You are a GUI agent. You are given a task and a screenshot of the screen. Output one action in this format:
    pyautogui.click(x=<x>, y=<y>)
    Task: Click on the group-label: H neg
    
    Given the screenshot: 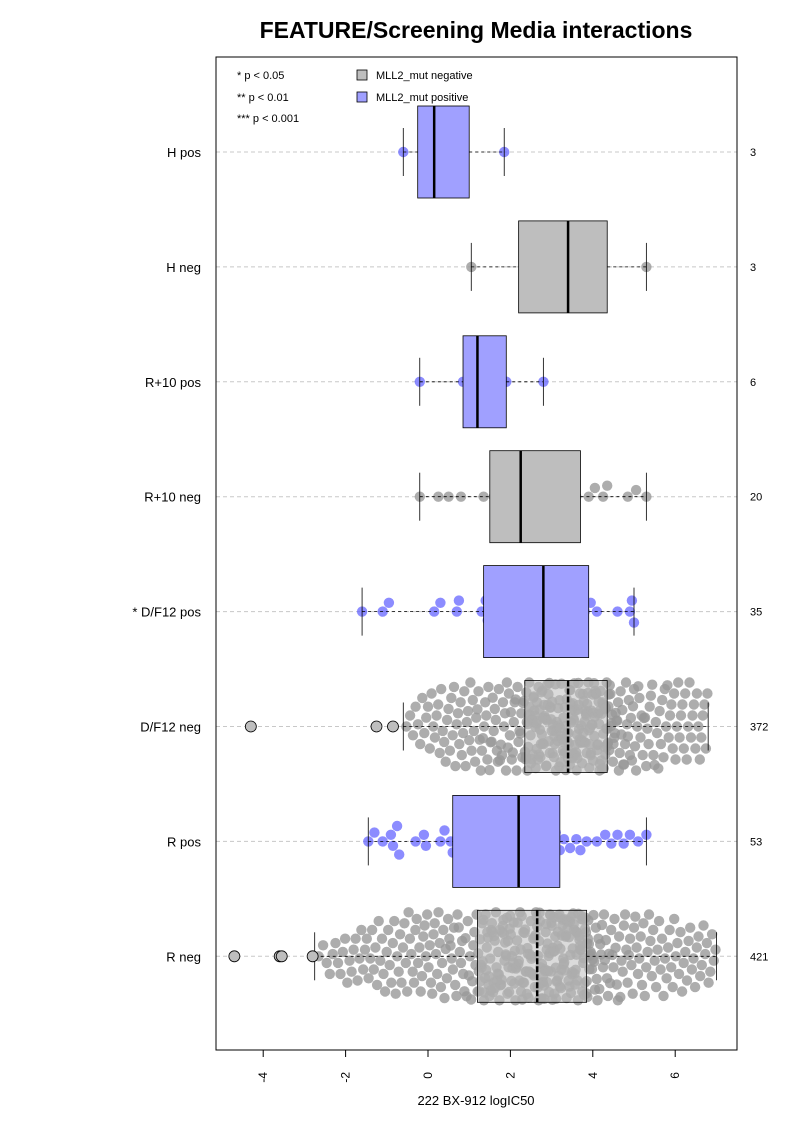 What is the action you would take?
    pyautogui.click(x=183, y=267)
    